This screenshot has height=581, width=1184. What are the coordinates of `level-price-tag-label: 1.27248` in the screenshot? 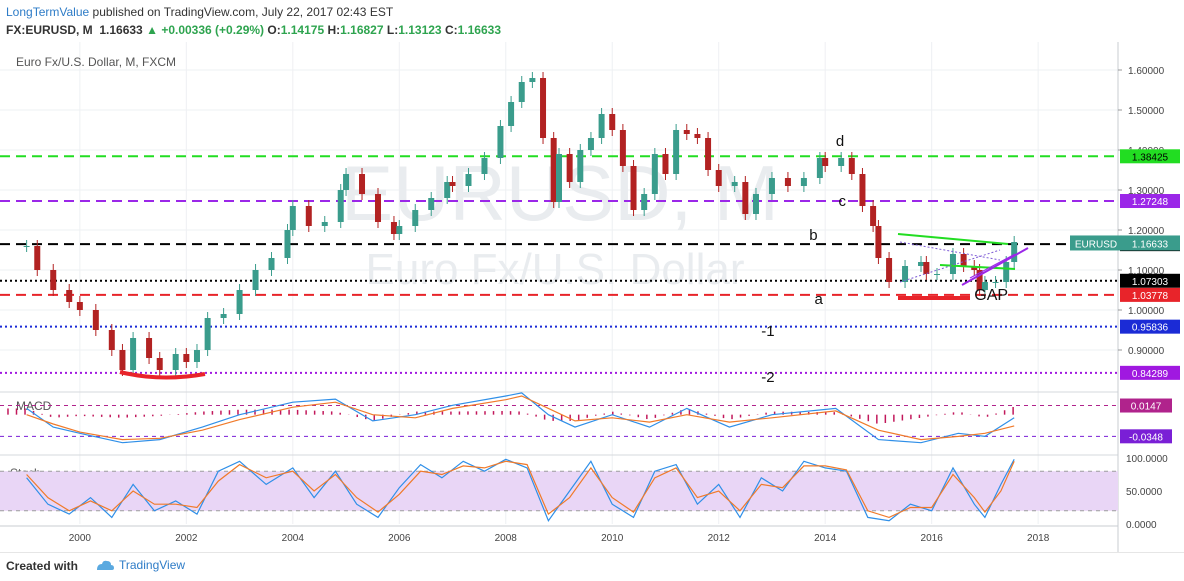 It's located at (1150, 202).